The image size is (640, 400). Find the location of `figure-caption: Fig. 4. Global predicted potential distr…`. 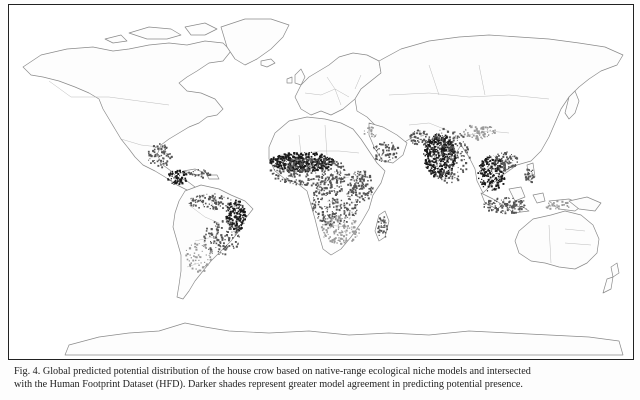

figure-caption: Fig. 4. Global predicted potential distr… is located at coordinates (321, 378).